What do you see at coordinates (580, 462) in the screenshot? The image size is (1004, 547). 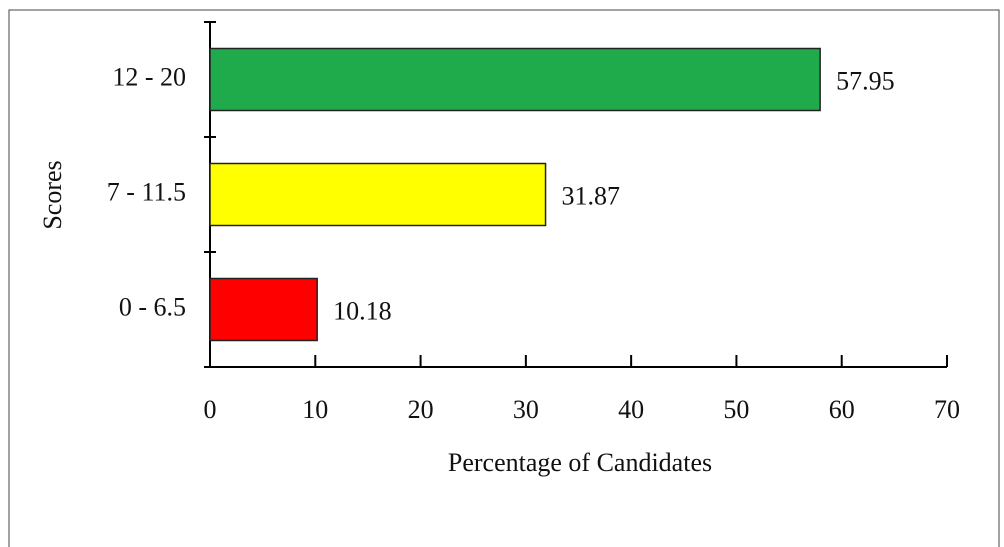 I see `x-axis-label: Percentage of Candidates` at bounding box center [580, 462].